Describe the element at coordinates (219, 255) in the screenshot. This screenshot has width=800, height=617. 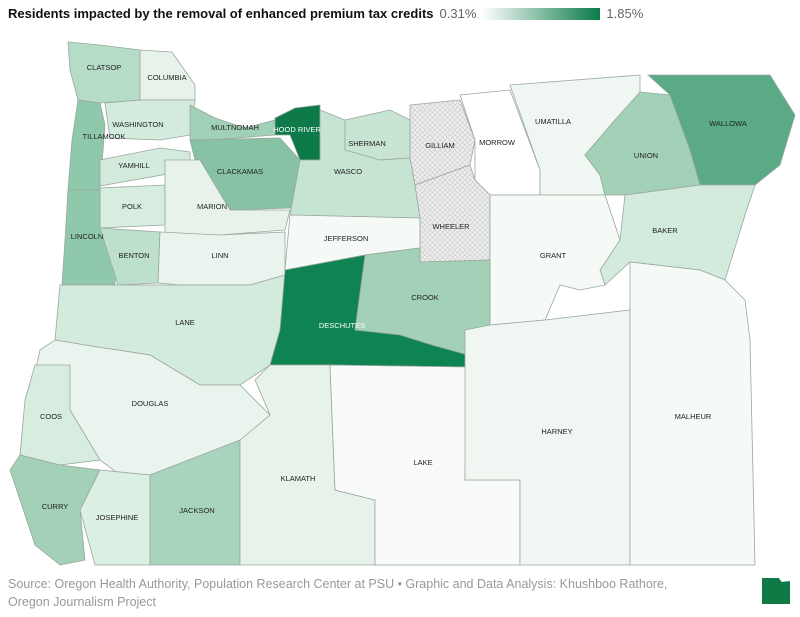
I see `county-label-linn: LINN` at that location.